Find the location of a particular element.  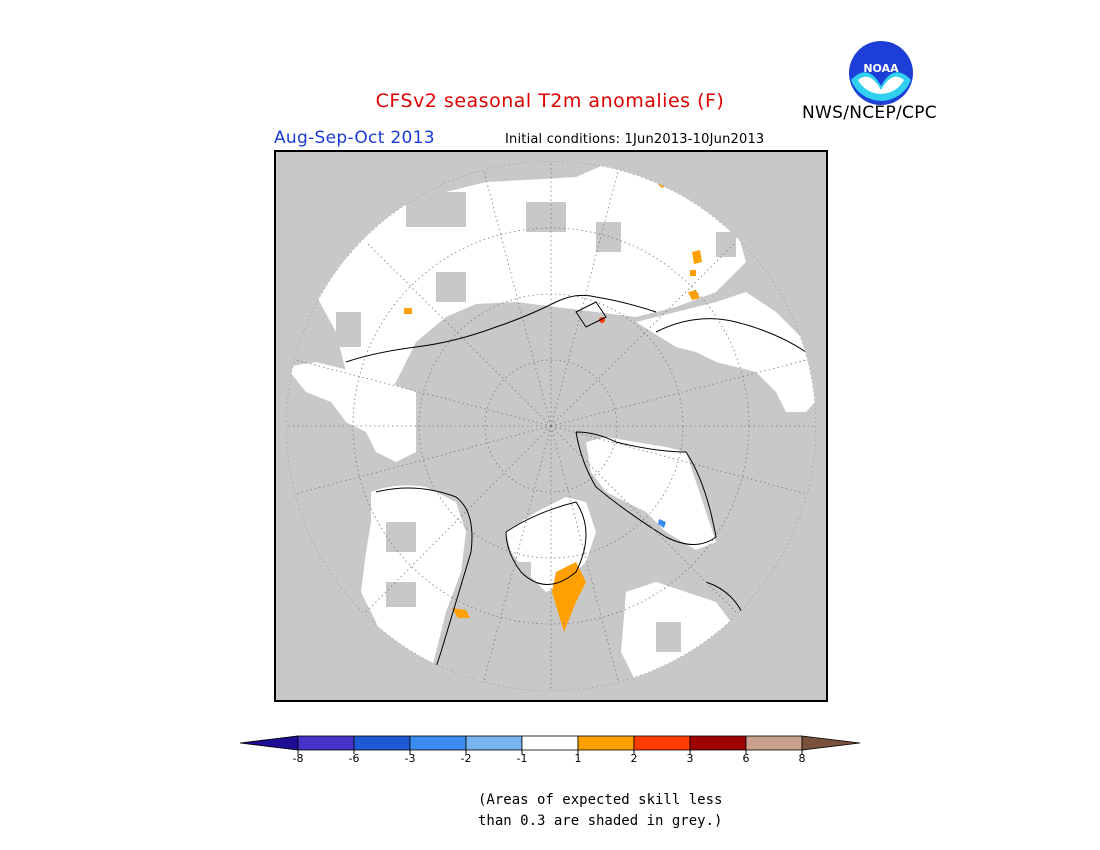

logo-text: NOAA is located at coordinates (881, 68).